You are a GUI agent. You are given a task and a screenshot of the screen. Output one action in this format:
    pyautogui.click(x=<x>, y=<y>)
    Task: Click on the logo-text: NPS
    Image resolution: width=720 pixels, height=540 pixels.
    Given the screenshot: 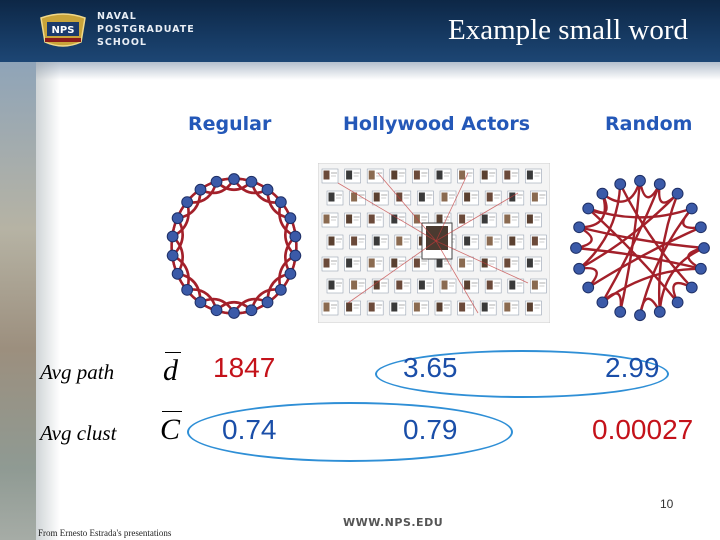 What is the action you would take?
    pyautogui.click(x=63, y=30)
    